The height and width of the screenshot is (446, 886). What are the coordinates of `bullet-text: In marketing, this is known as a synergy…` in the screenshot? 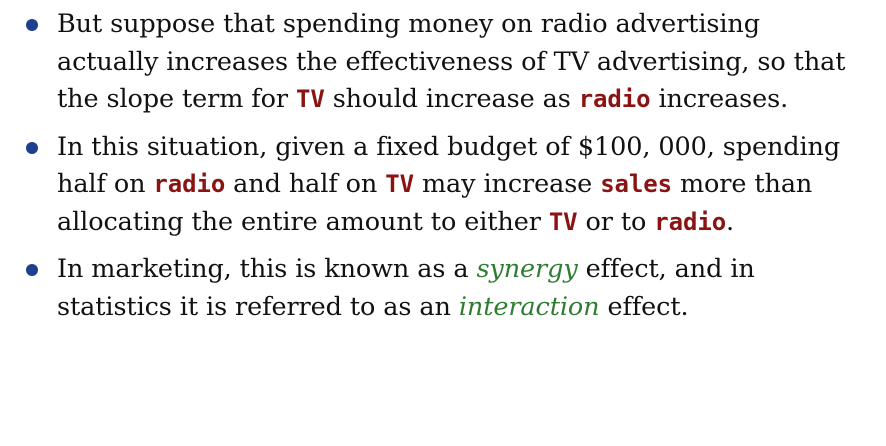 It's located at (406, 288).